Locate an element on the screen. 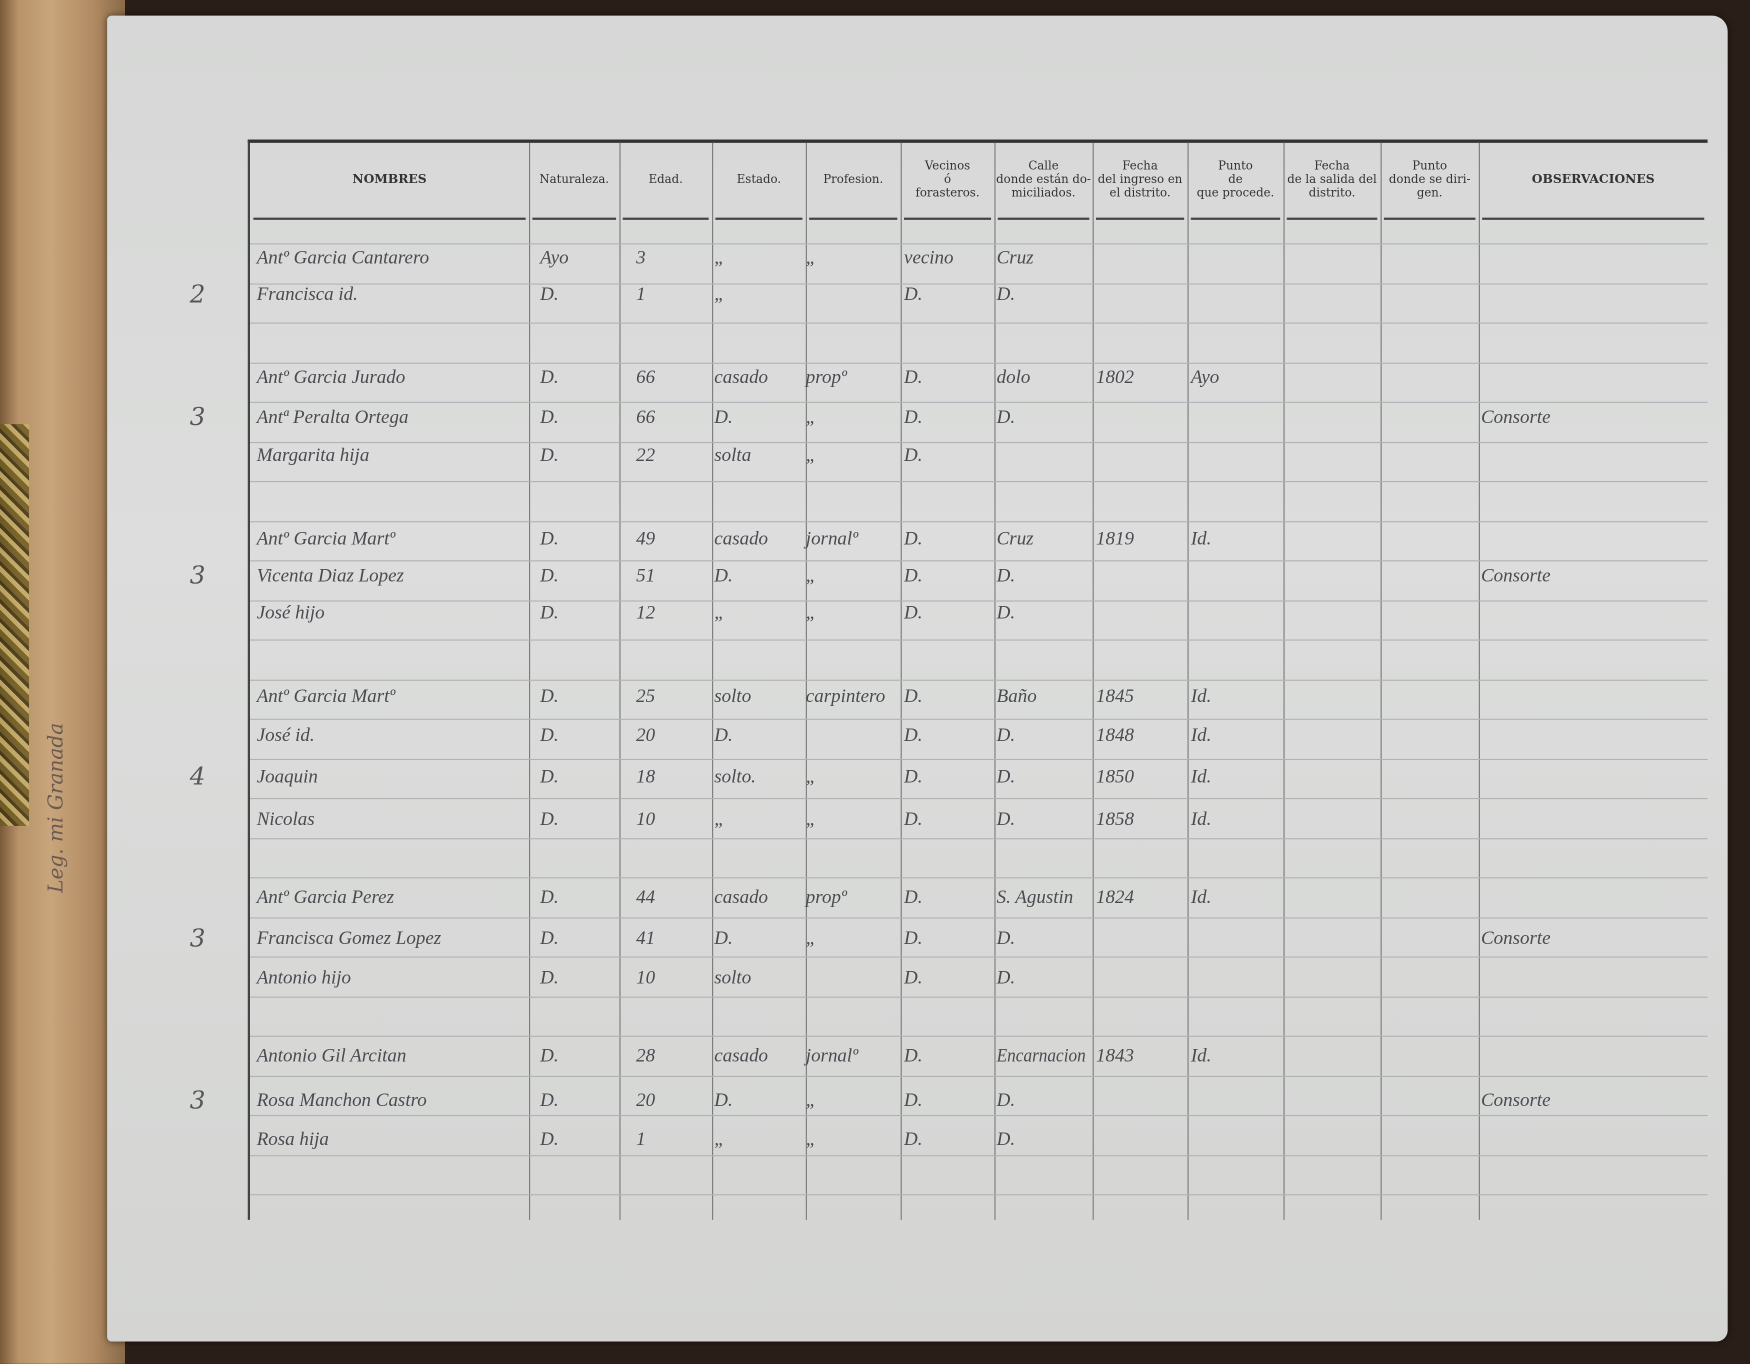 Image resolution: width=1750 pixels, height=1364 pixels. entry-cell: solto is located at coordinates (733, 696).